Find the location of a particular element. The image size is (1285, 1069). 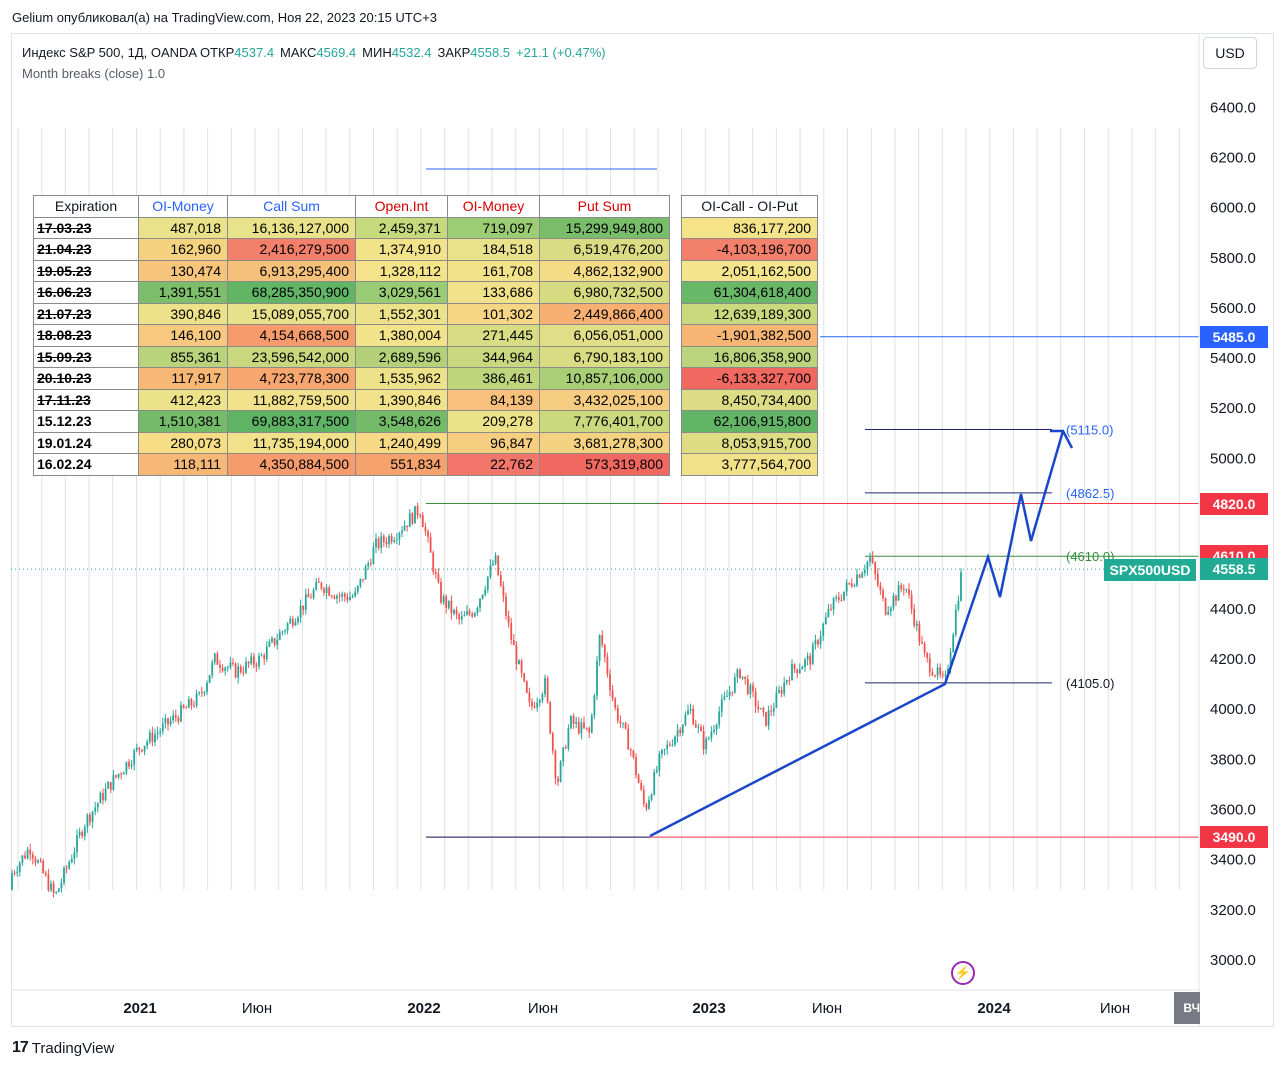

currency-button: USD is located at coordinates (1230, 53).